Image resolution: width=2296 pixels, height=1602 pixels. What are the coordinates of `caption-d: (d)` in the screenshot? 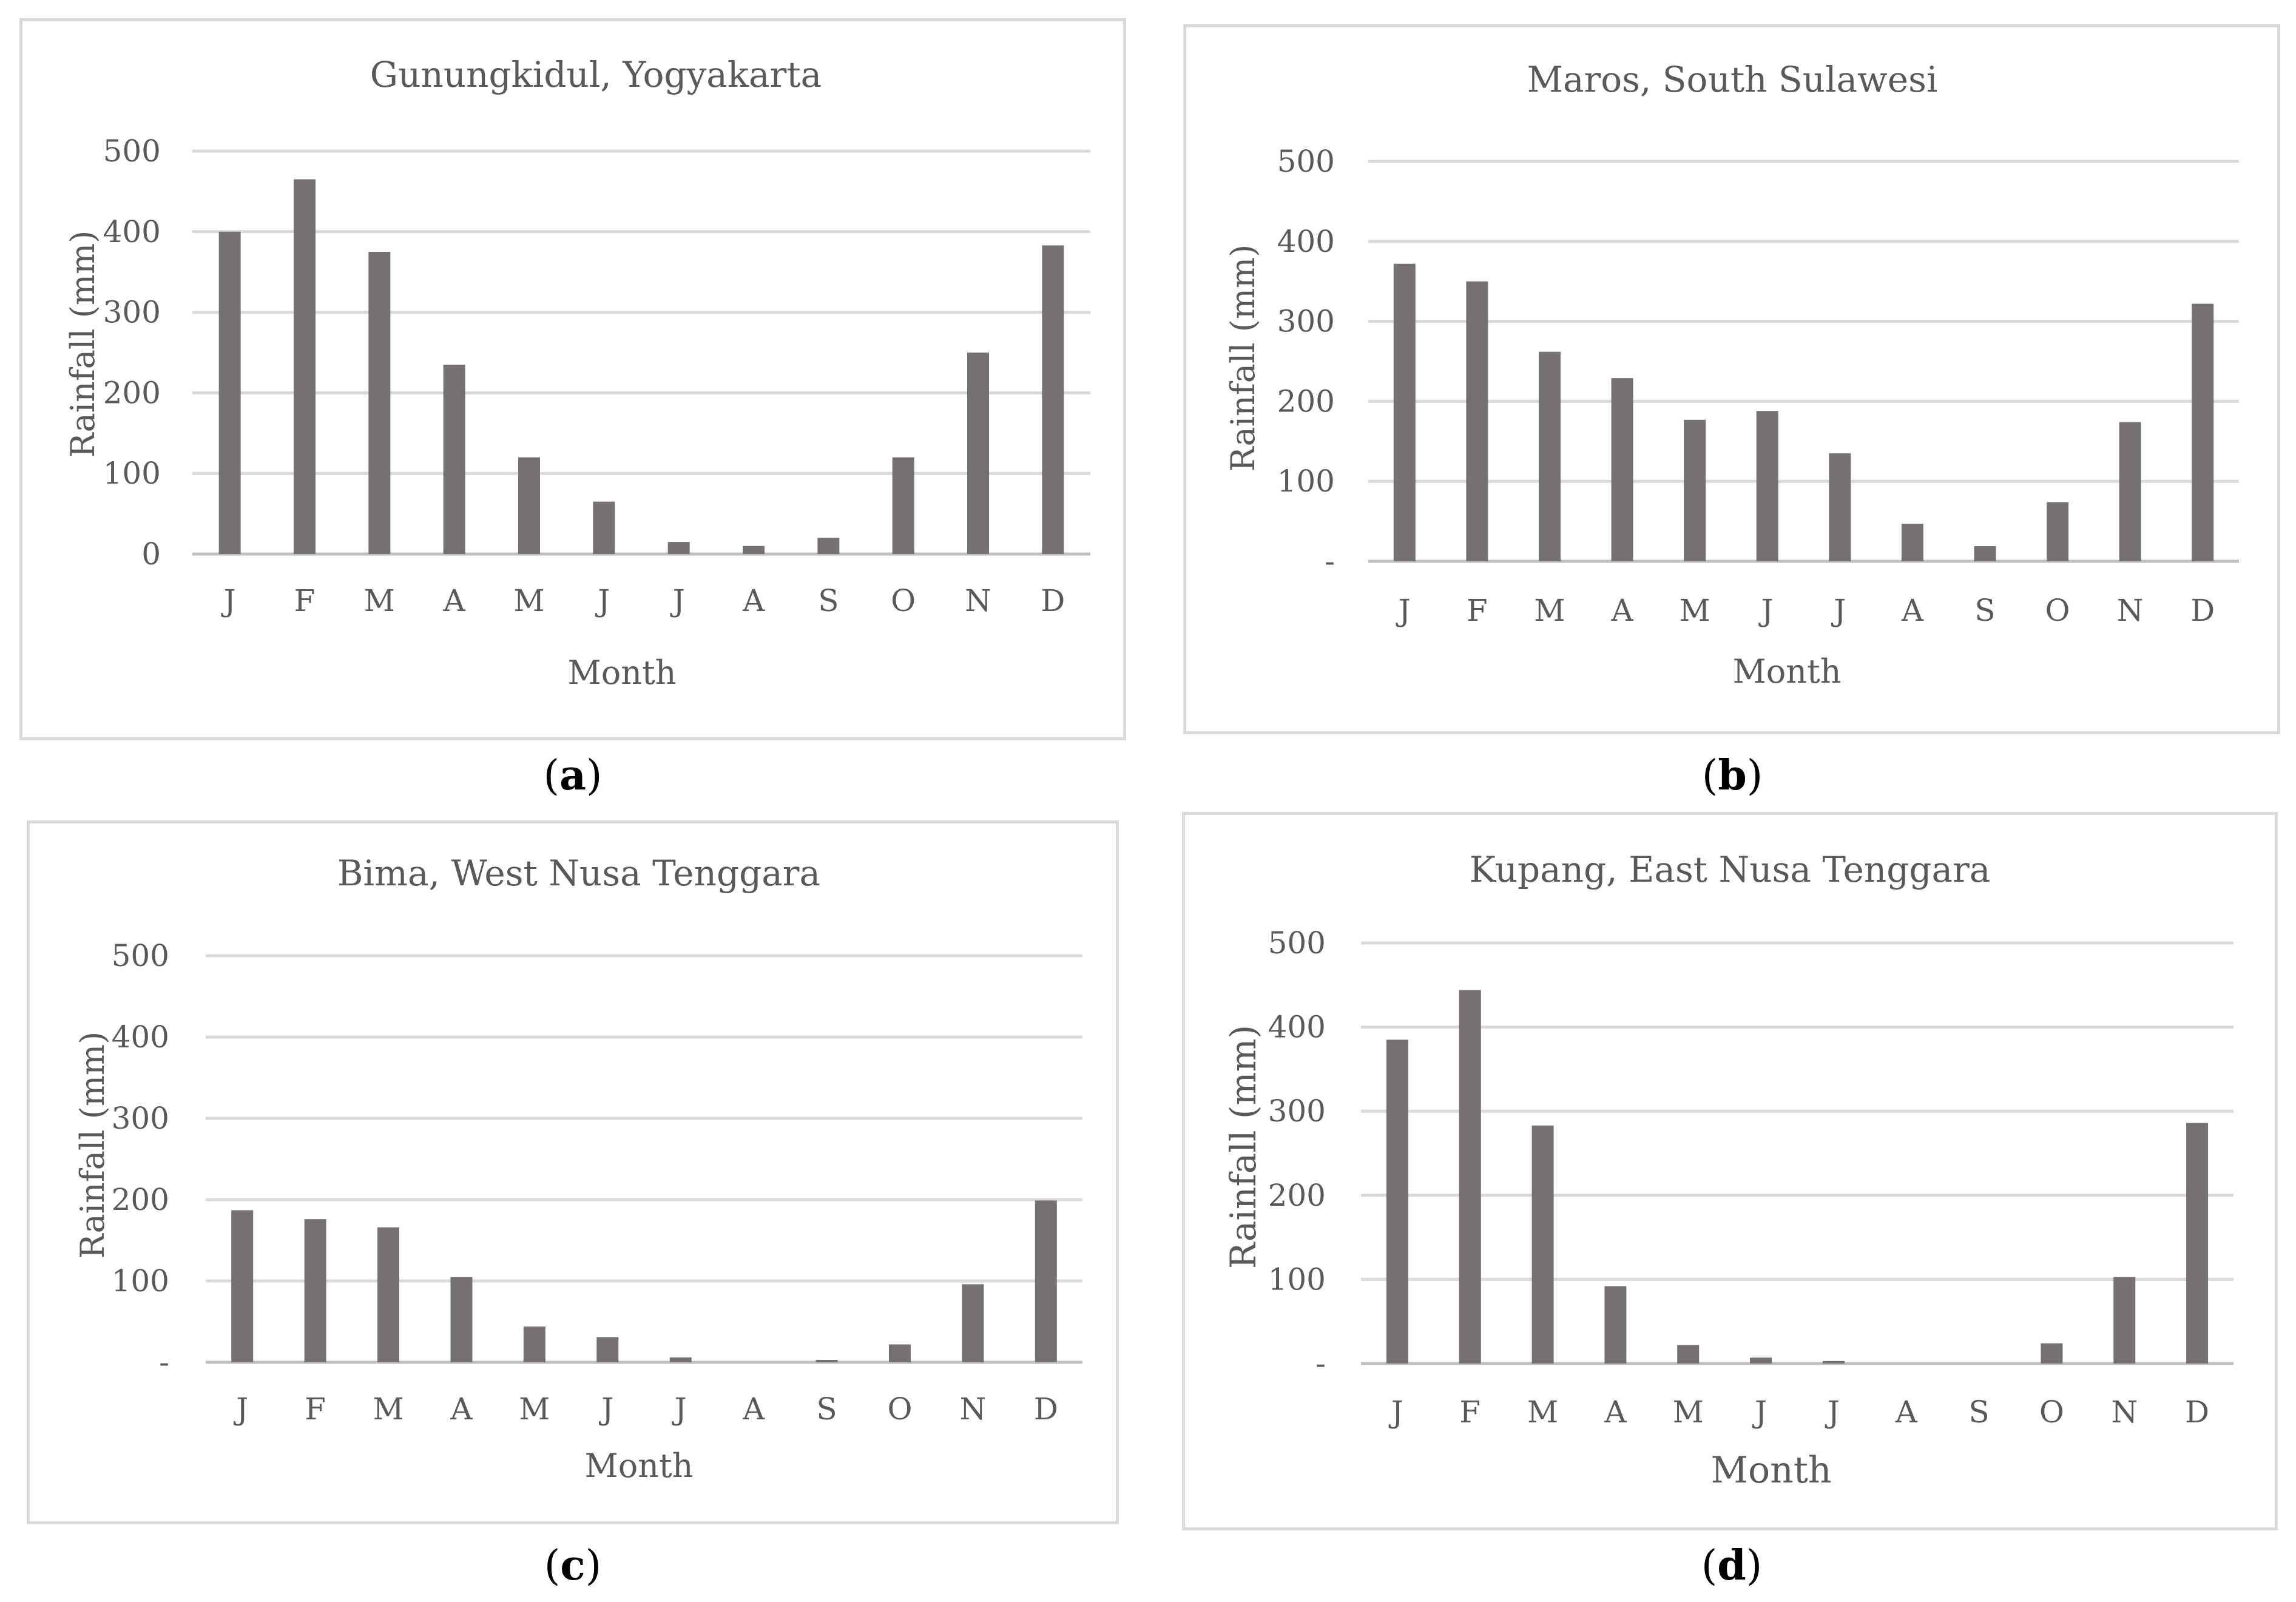 It's located at (1732, 1565).